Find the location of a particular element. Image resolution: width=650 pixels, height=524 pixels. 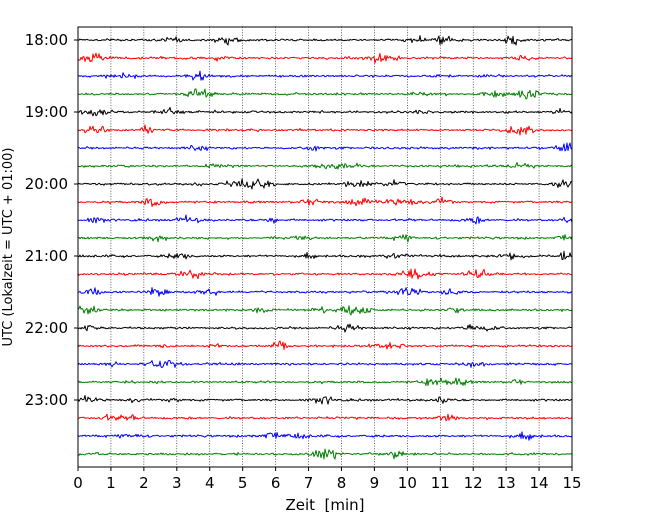

x-axis-ticks: 0 1 2 3 4 5 6 7 8 9 10 11 12 13 14 15 is located at coordinates (327, 479).